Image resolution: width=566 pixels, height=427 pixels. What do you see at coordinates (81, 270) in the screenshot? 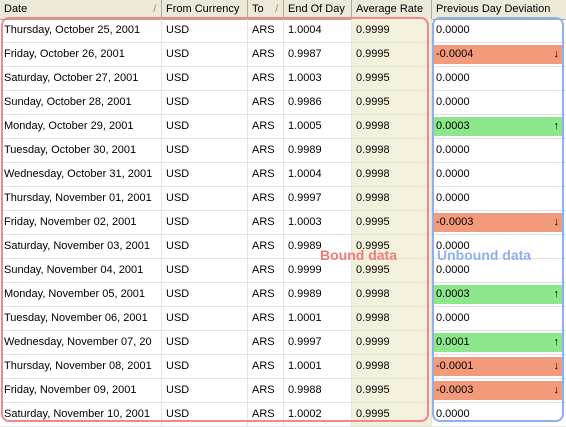
I see `cell-date: Sunday, November 04, 2001` at bounding box center [81, 270].